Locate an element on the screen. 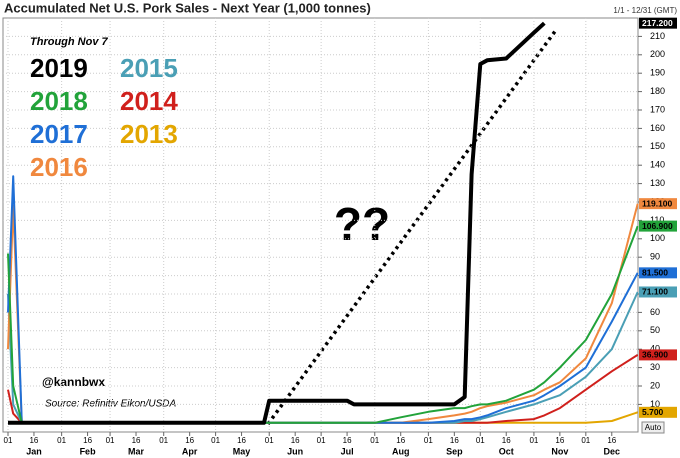 The image size is (680, 458). legend-entry: 2015 is located at coordinates (149, 68).